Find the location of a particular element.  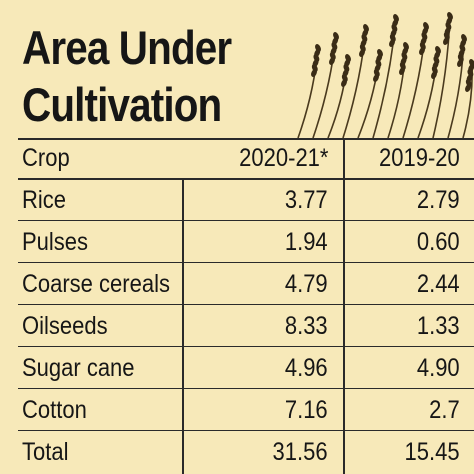

value-2019-20: 2.44 is located at coordinates (438, 284).